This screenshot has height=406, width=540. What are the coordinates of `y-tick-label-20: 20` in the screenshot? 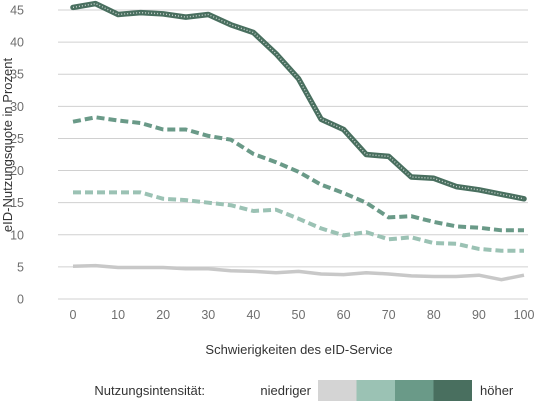 It's located at (17, 171).